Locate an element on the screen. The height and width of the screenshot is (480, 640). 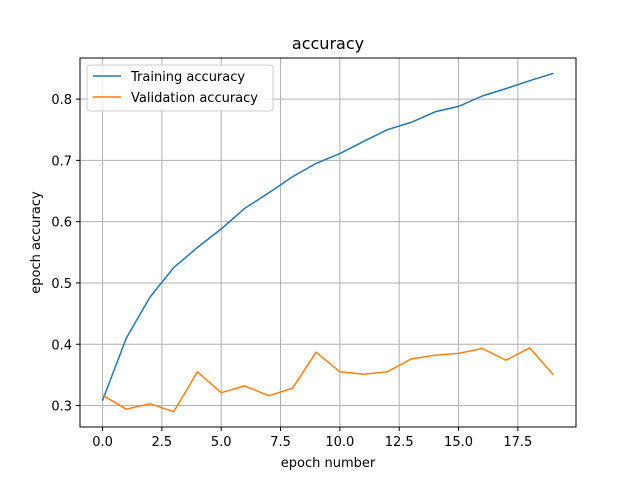
legend: Training accuracy Validation accuracy is located at coordinates (180, 88).